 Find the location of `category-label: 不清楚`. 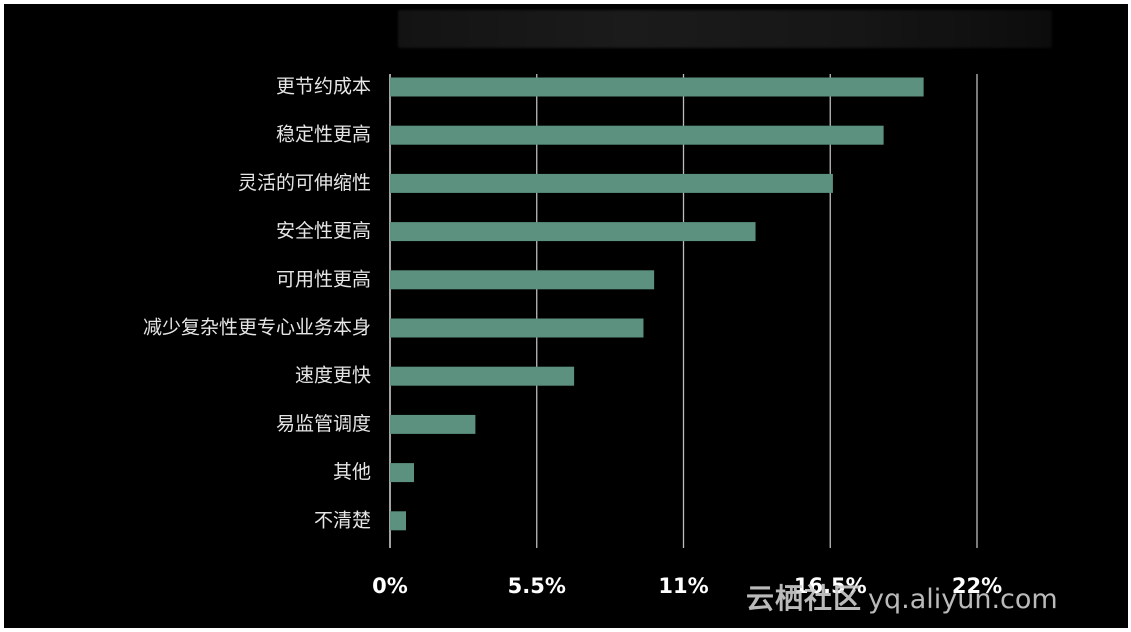

category-label: 不清楚 is located at coordinates (342, 520).